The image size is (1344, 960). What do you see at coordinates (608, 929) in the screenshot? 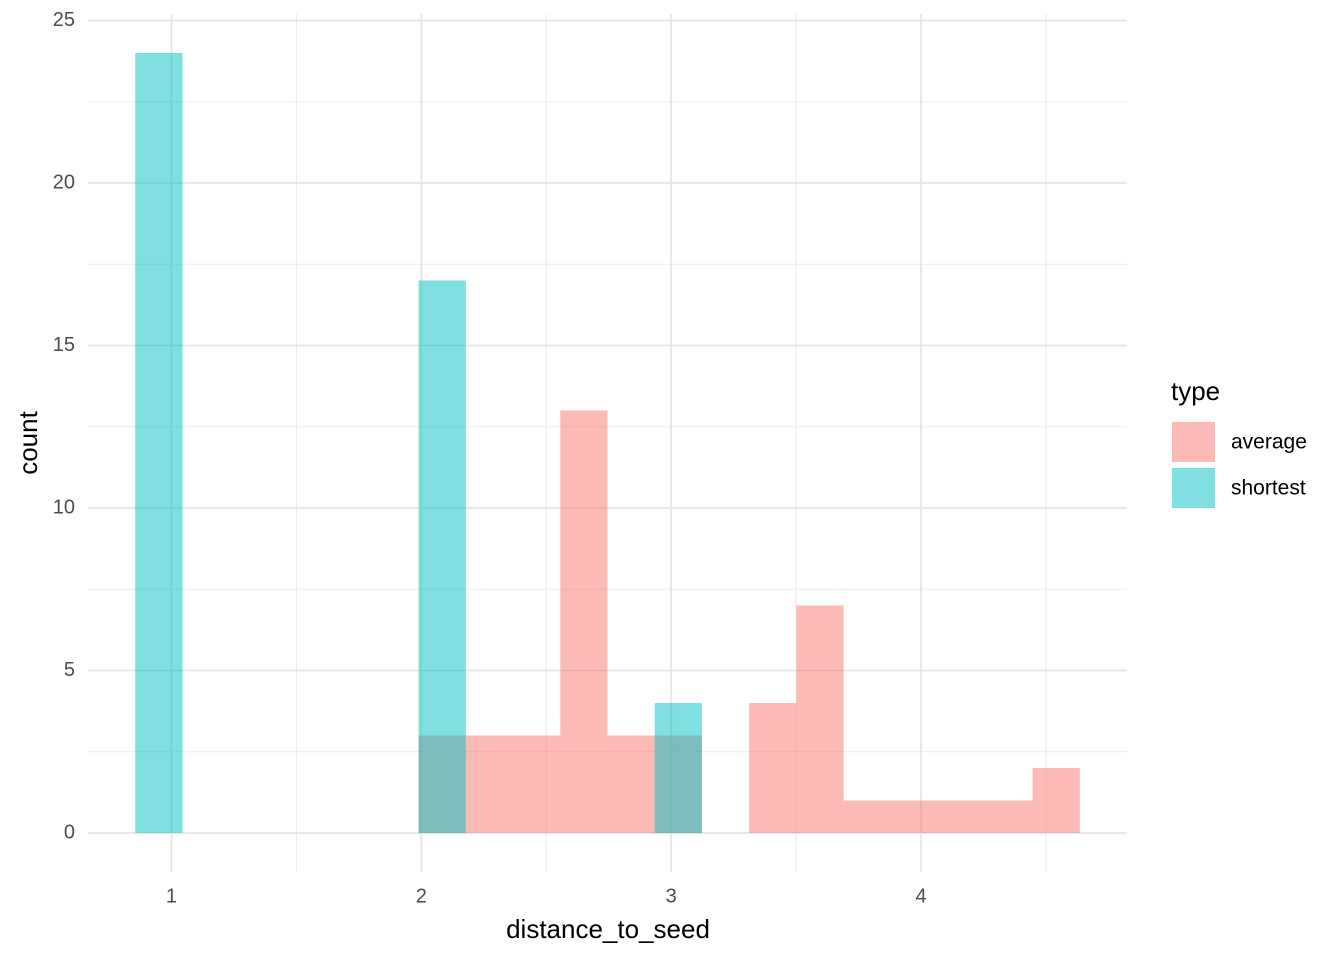
I see `x-axis-title: distance_to_seed` at bounding box center [608, 929].